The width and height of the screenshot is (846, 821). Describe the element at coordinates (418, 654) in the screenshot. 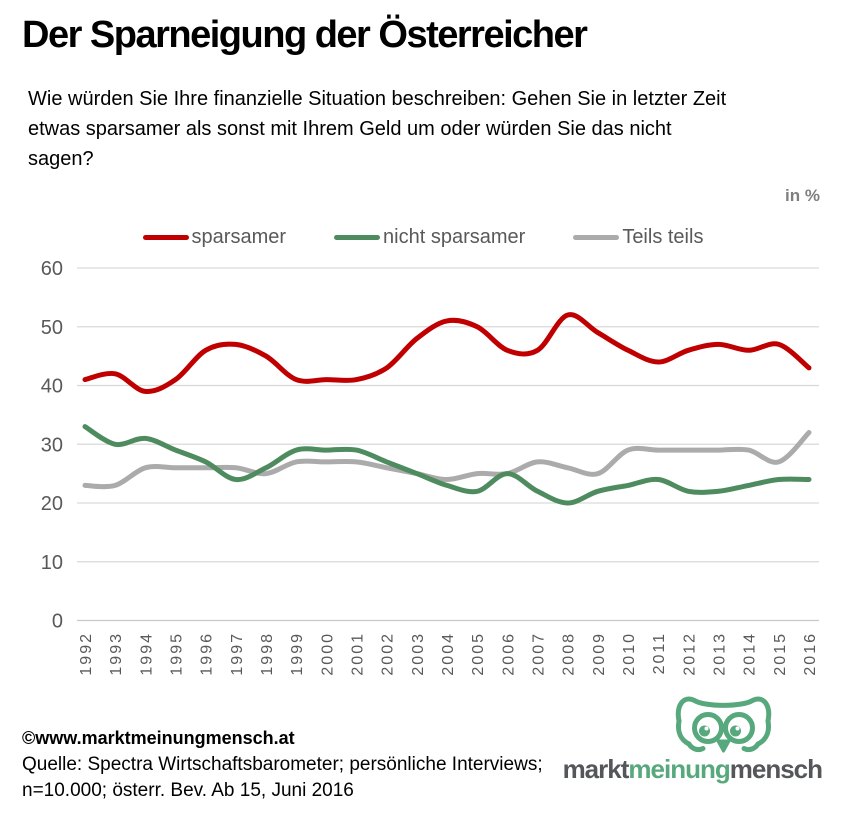

I see `x-axis-label: 2003` at that location.